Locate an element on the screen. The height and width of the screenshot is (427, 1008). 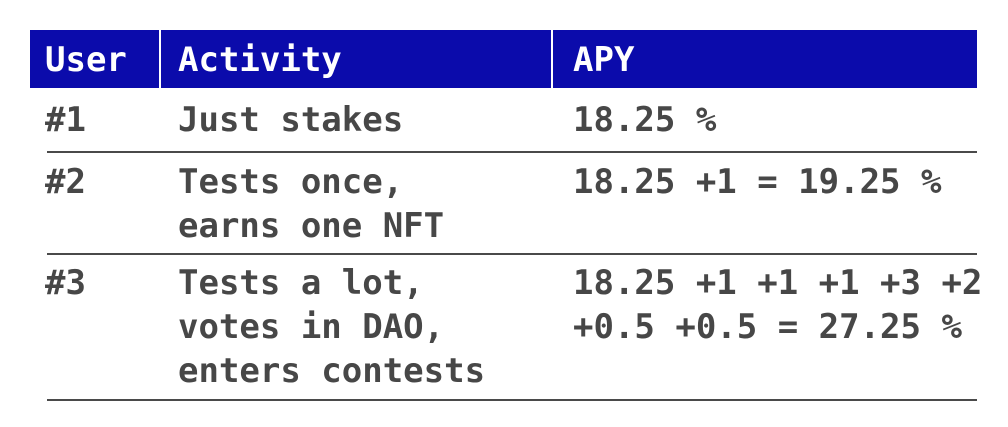
header-bar is located at coordinates (503, 59).